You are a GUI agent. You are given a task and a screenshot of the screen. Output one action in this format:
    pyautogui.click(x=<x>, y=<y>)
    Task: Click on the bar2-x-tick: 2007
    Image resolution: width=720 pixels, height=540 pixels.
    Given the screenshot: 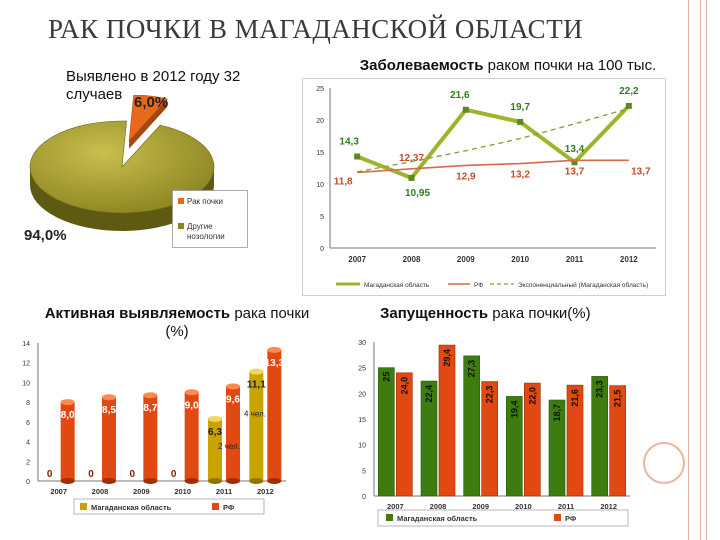 What is the action you would take?
    pyautogui.click(x=395, y=506)
    